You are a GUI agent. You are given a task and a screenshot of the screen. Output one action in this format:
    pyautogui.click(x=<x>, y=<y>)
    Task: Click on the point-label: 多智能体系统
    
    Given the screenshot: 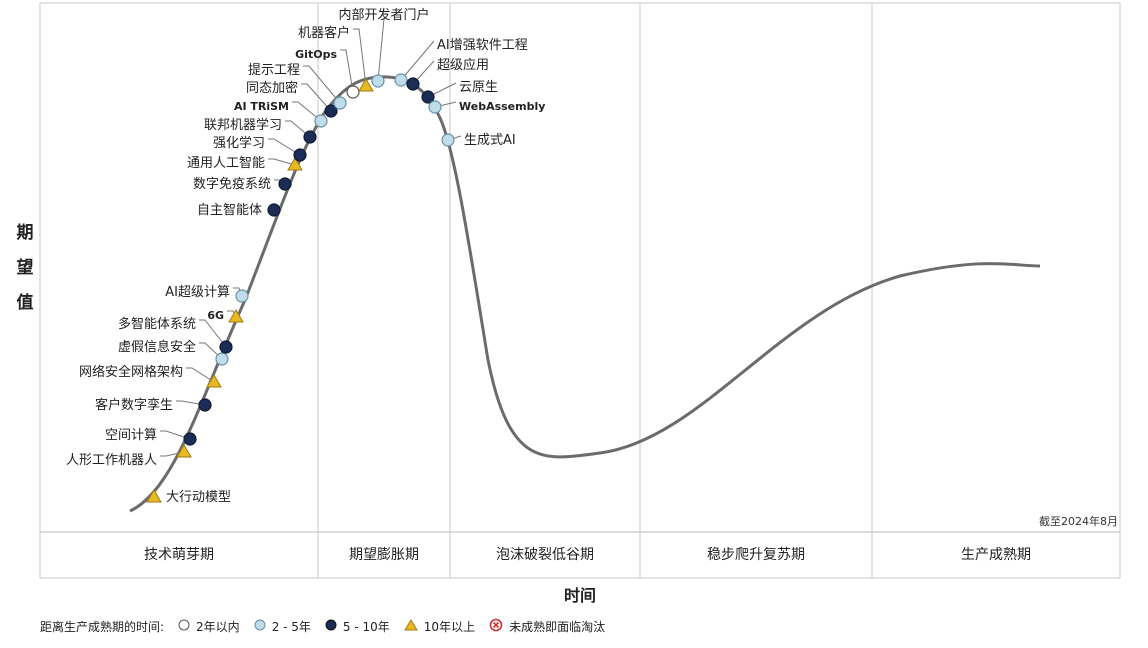 What is the action you would take?
    pyautogui.click(x=157, y=324)
    